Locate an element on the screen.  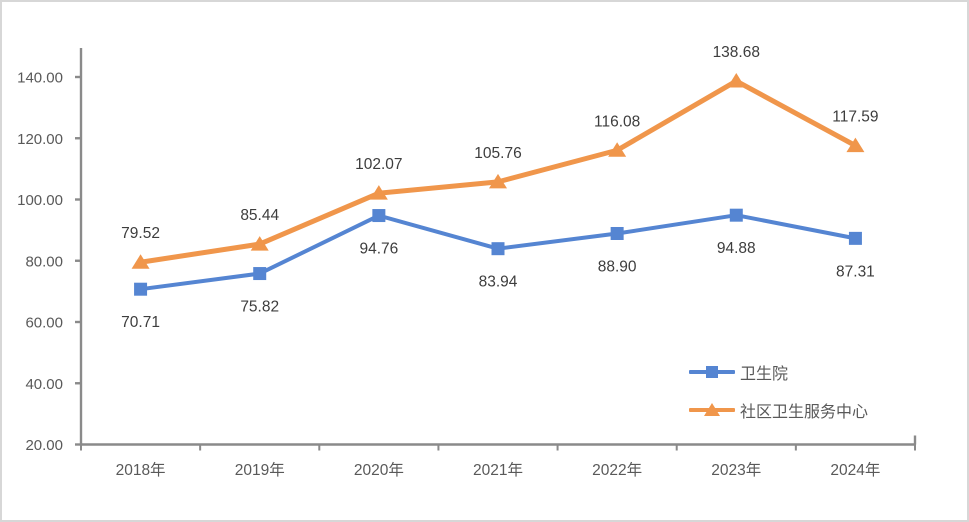
legend-label: 卫生院 is located at coordinates (764, 374).